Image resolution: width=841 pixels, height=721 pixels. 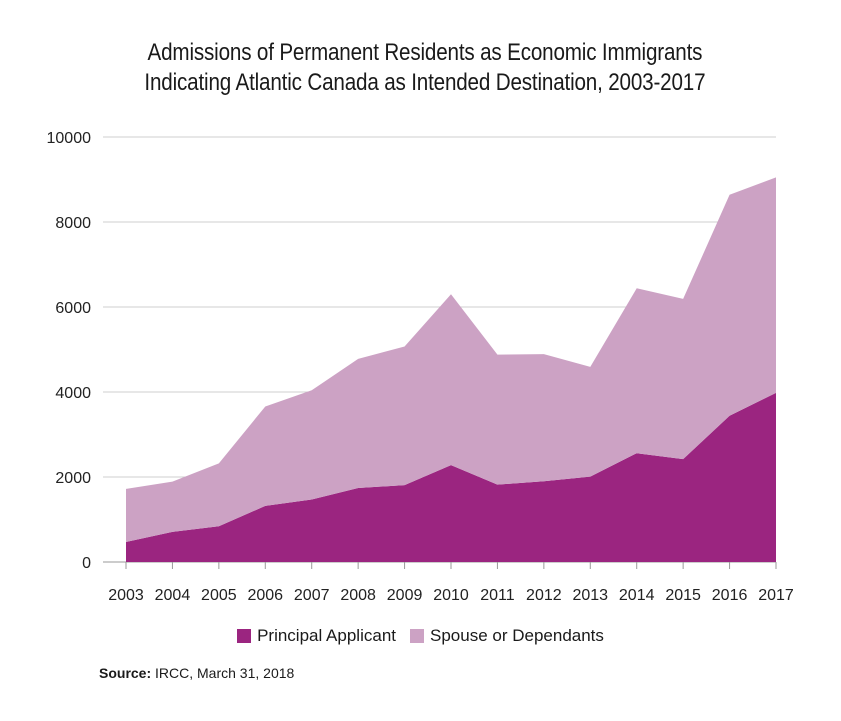 What do you see at coordinates (69, 351) in the screenshot?
I see `y-axis-ticks: 0 2000 4000 6000 8000 10000` at bounding box center [69, 351].